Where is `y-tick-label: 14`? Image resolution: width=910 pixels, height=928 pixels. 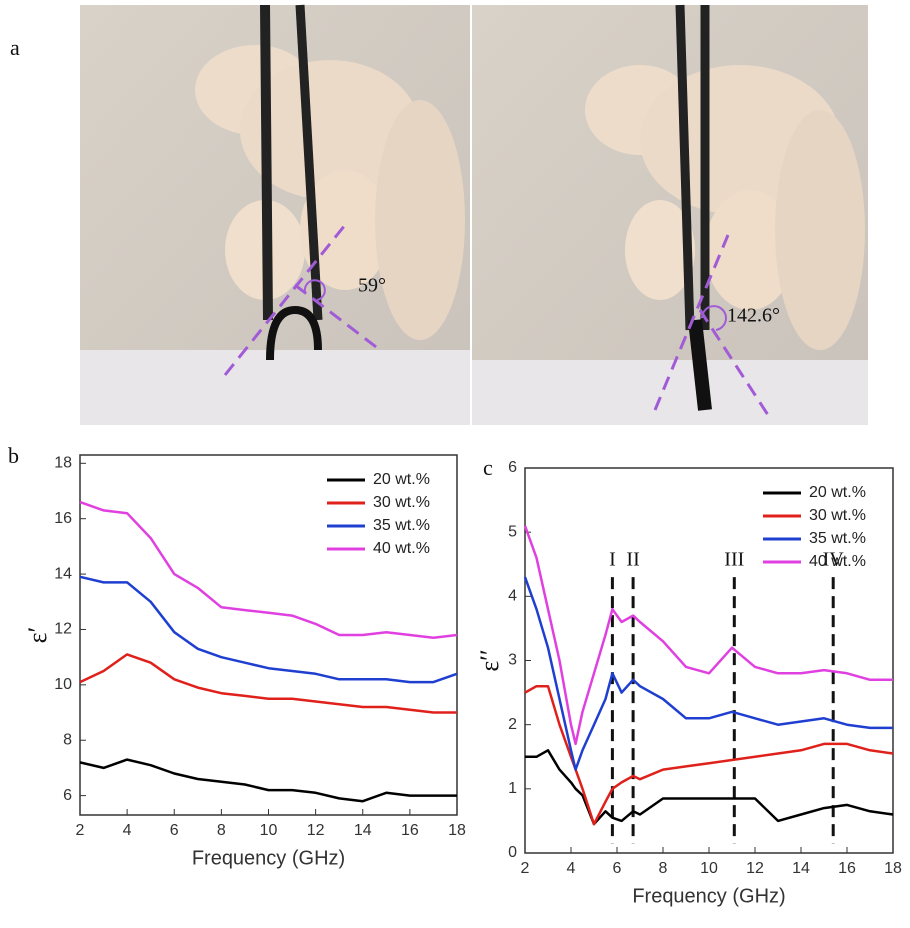
y-tick-label: 14 is located at coordinates (63, 573).